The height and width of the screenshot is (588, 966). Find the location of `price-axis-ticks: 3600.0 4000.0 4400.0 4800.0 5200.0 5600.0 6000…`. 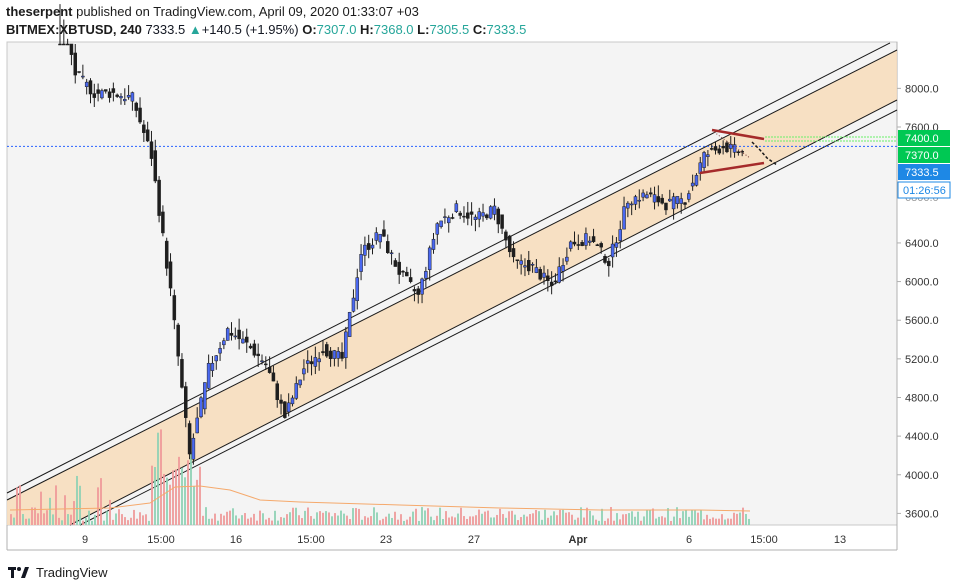

price-axis-ticks: 3600.0 4000.0 4400.0 4800.0 5200.0 5600.0 6000… is located at coordinates (918, 301).